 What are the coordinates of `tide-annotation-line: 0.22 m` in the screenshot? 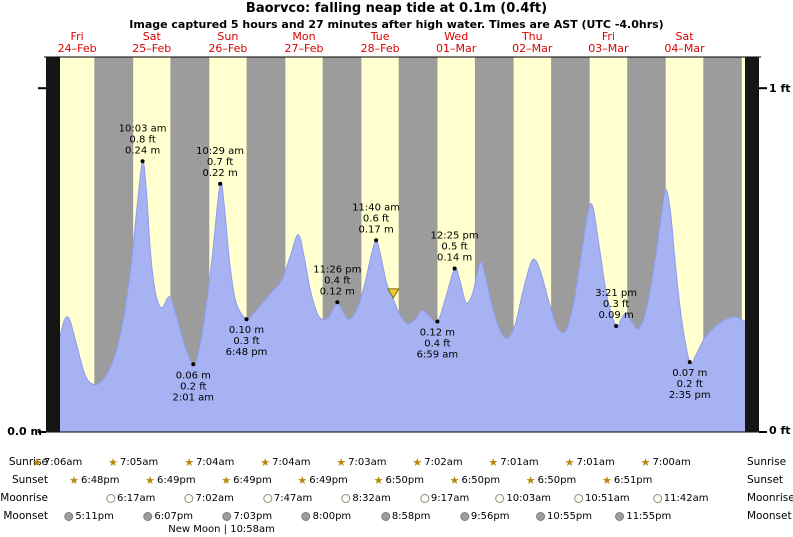 It's located at (220, 173).